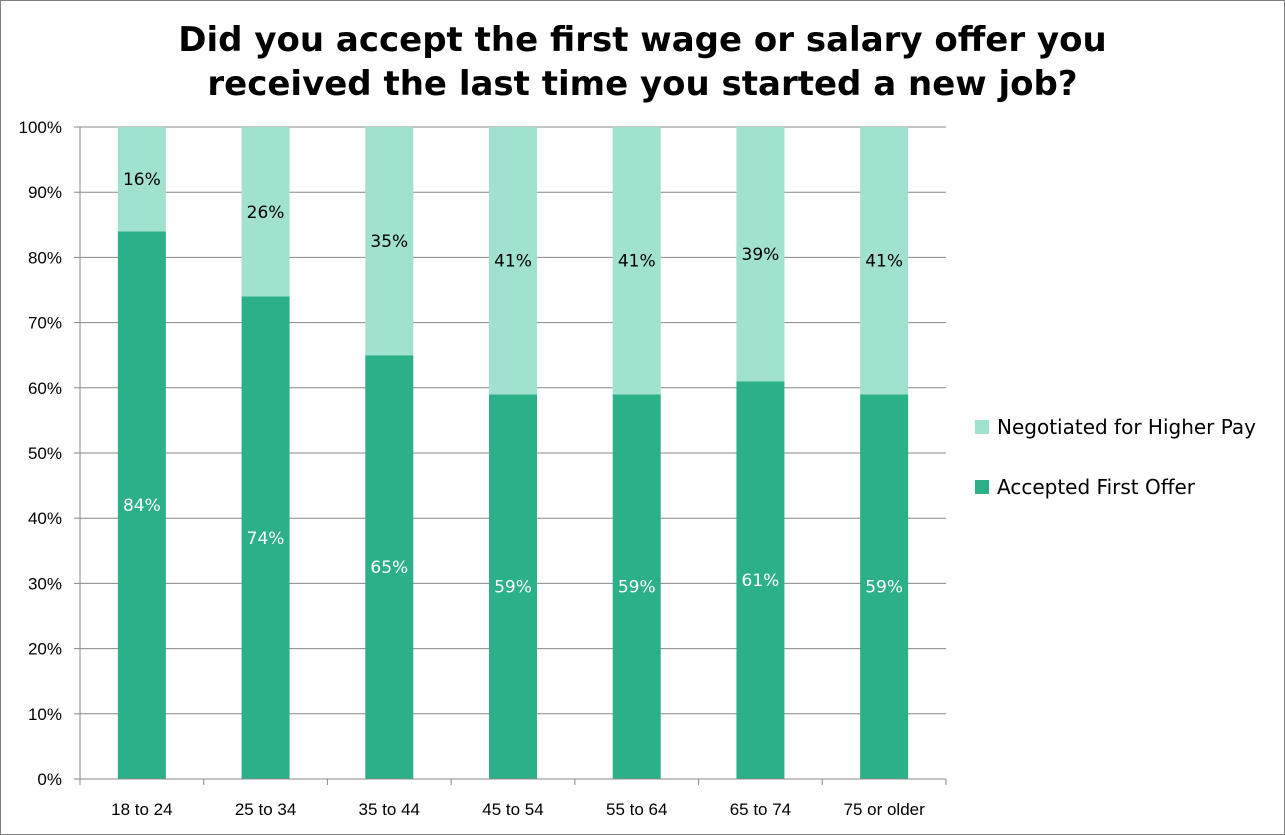 The width and height of the screenshot is (1285, 835). I want to click on data-label: 39%, so click(761, 255).